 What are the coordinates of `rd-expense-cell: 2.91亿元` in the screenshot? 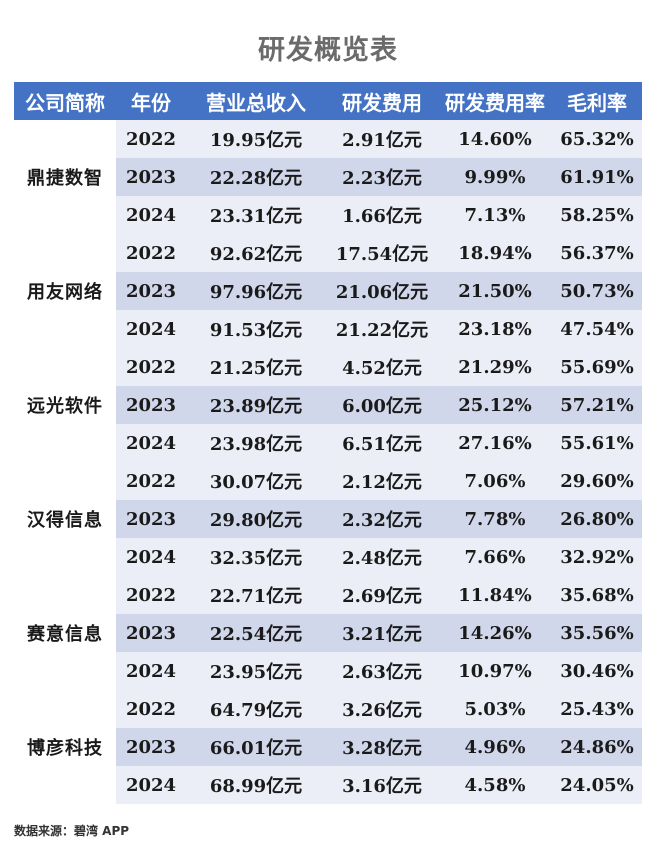 It's located at (382, 139).